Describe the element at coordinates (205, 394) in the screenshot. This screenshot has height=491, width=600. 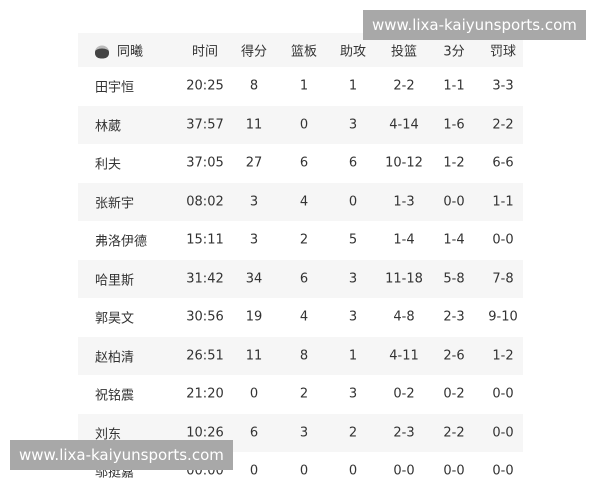
I see `stat-cell: 21:20` at that location.